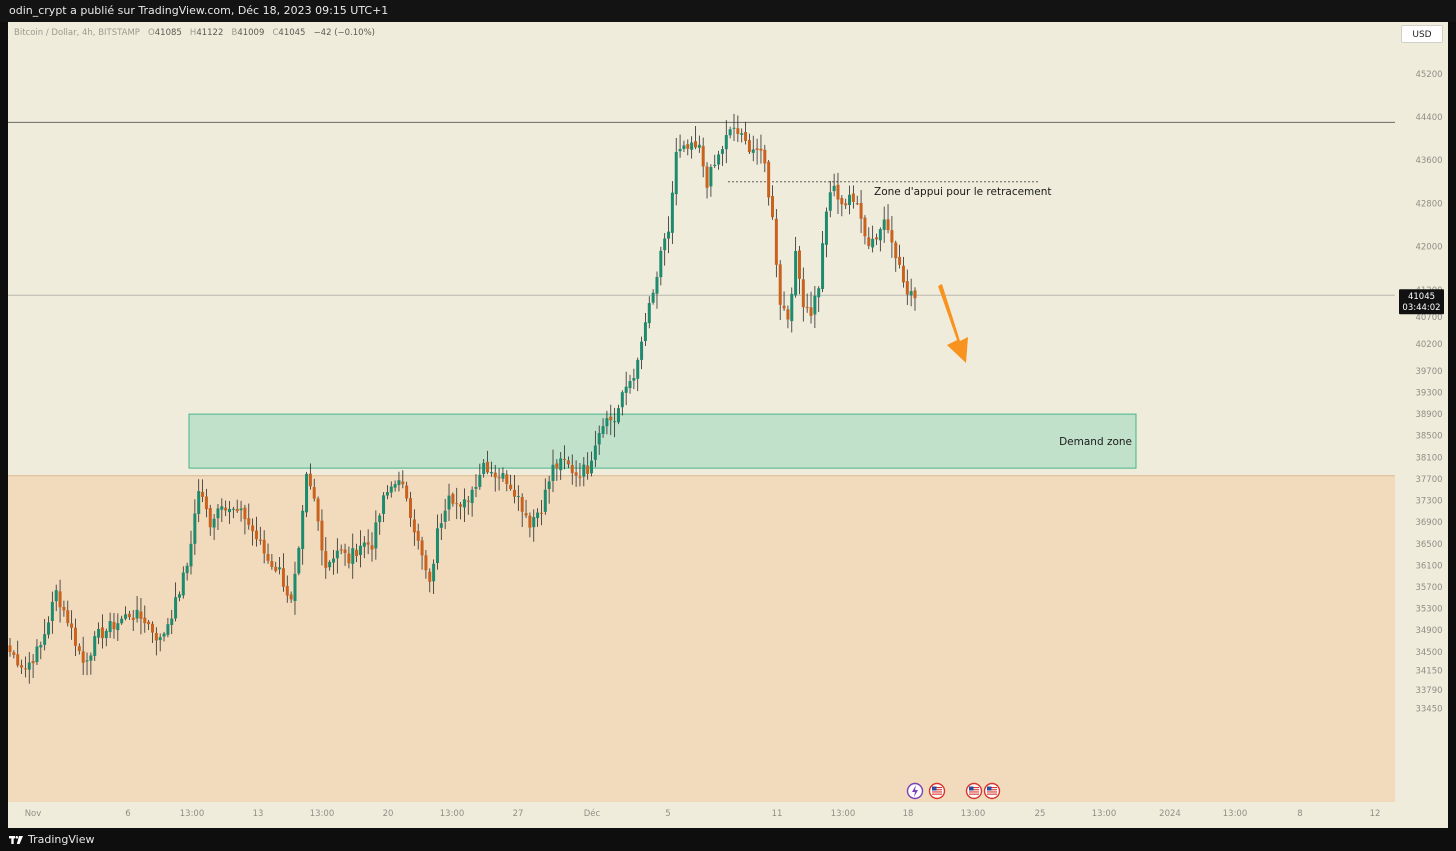 This screenshot has height=851, width=1456. Describe the element at coordinates (1422, 34) in the screenshot. I see `currency-button: USD` at that location.